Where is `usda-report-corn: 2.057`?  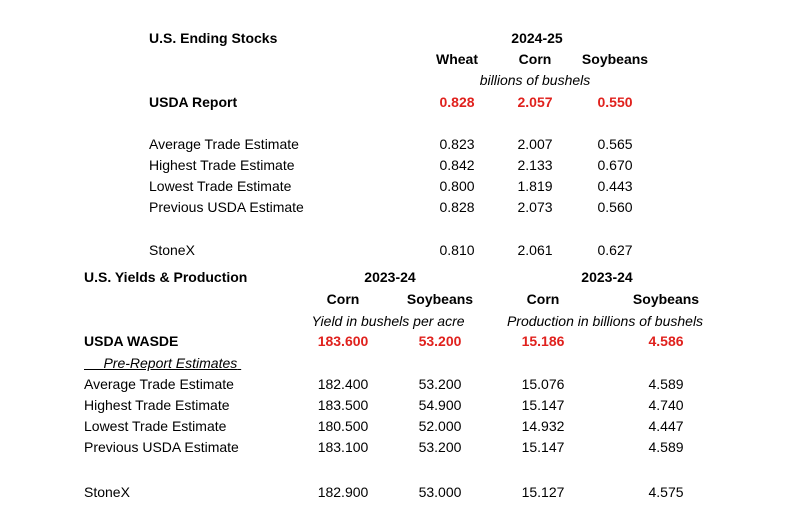 usda-report-corn: 2.057 is located at coordinates (535, 102).